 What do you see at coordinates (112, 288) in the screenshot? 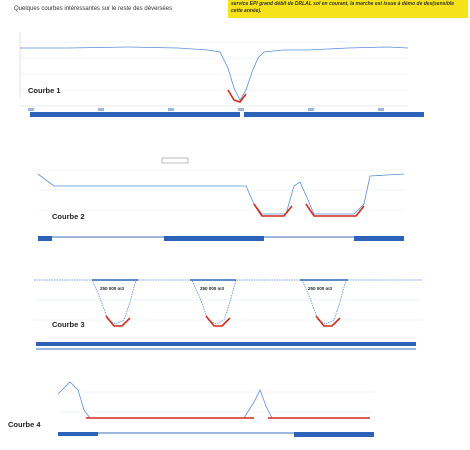
I see `volume-pill-1: 250 000 m3` at bounding box center [112, 288].